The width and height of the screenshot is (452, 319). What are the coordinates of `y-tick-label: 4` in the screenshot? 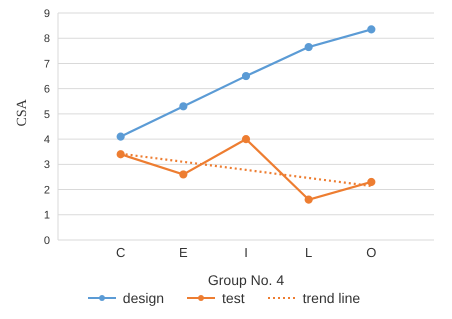 It's located at (47, 140).